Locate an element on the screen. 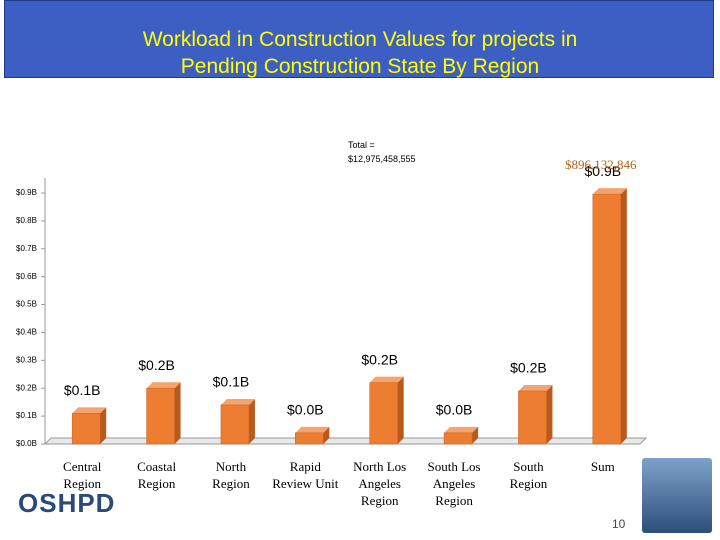 The image size is (720, 540). y-tick-label: $0.8B is located at coordinates (26, 220).